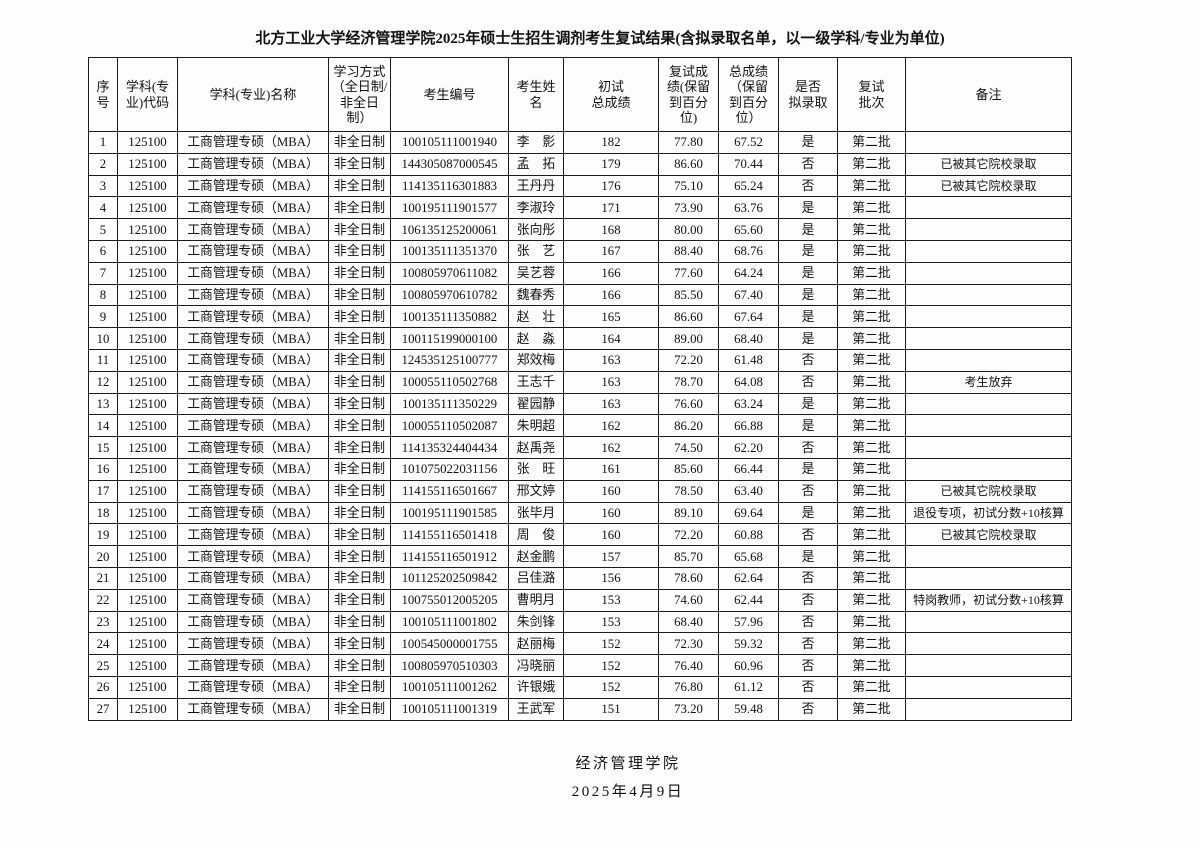 Image resolution: width=1200 pixels, height=848 pixels. I want to click on cell-candidate_no: 100195111901585, so click(449, 513).